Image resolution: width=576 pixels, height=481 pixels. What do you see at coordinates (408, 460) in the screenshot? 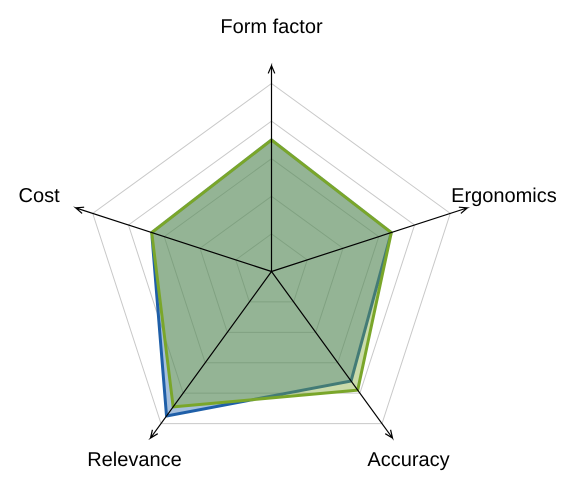
I see `spoke-label: Accuracy` at bounding box center [408, 460].